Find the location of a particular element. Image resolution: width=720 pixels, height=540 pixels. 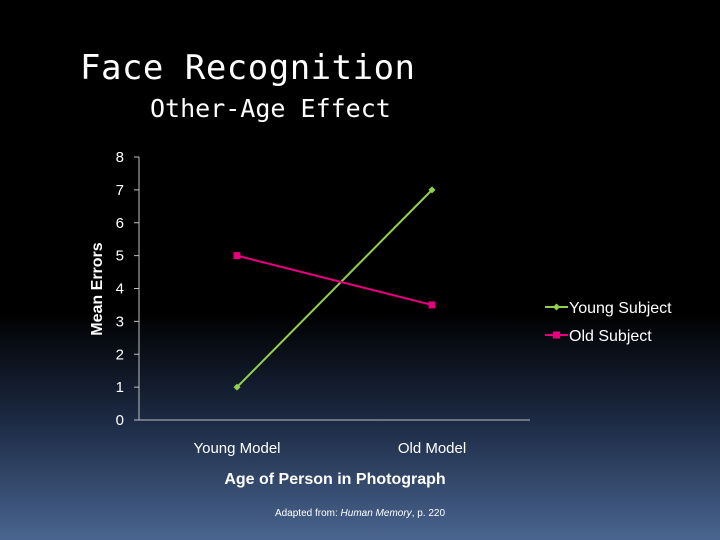

legend-label-young-subject: Young Subject is located at coordinates (620, 308).